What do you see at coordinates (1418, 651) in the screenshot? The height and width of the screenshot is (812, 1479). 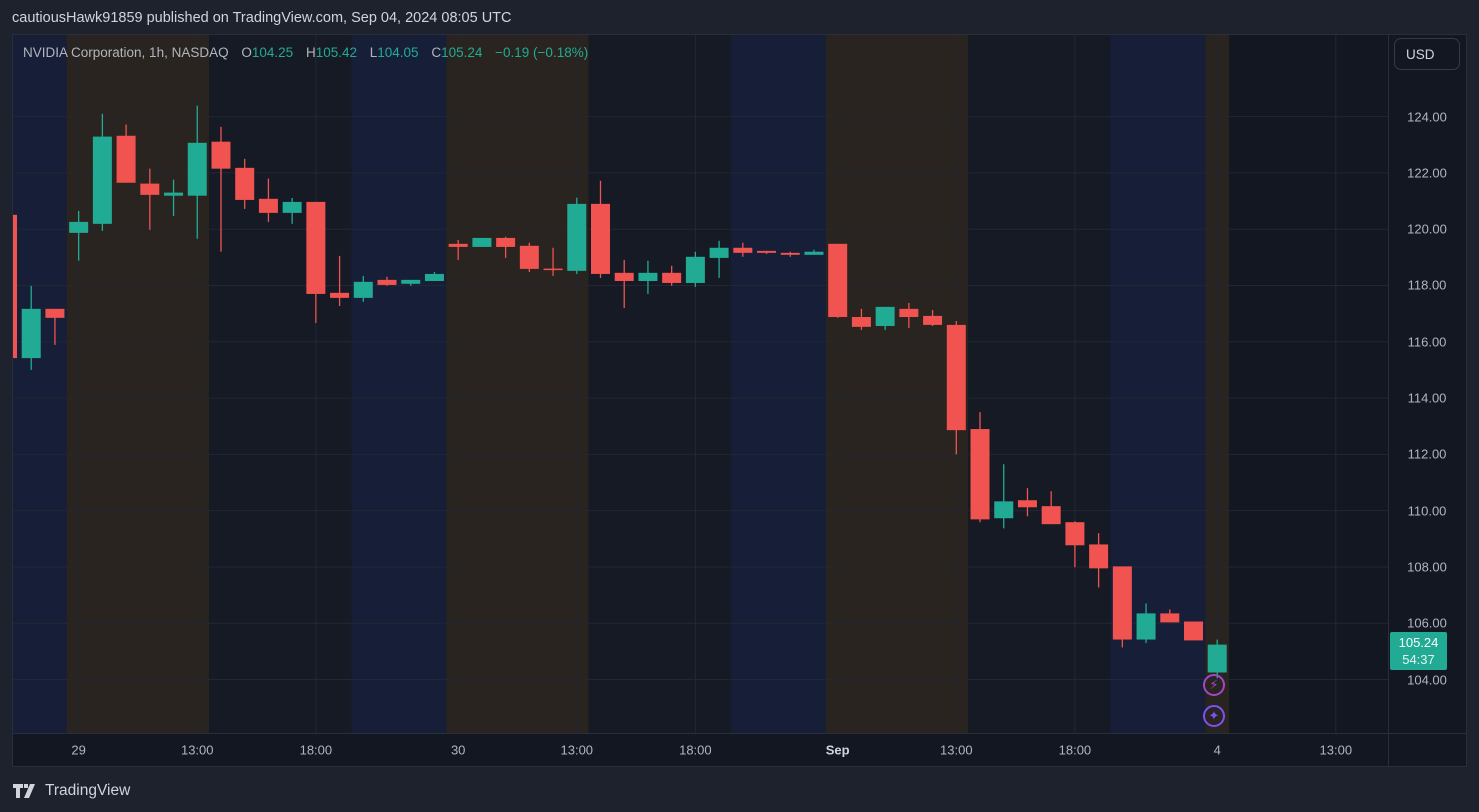 I see `last-price-label: 105.24 54:37` at bounding box center [1418, 651].